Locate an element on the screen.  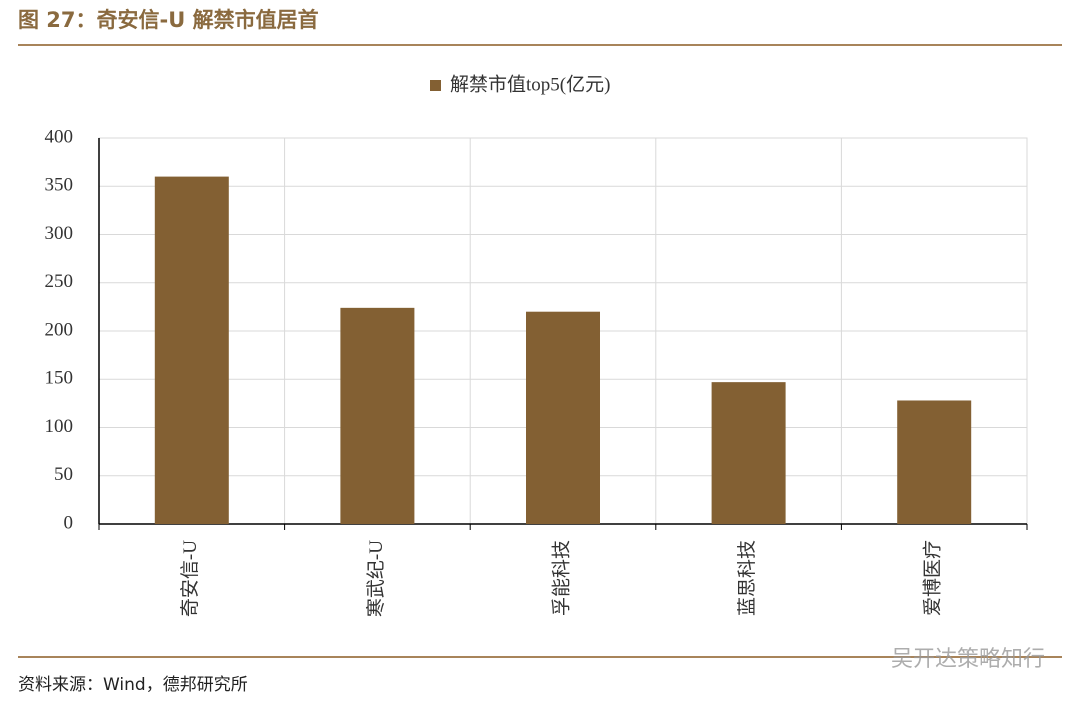
y-tick-label: 100 is located at coordinates (59, 426).